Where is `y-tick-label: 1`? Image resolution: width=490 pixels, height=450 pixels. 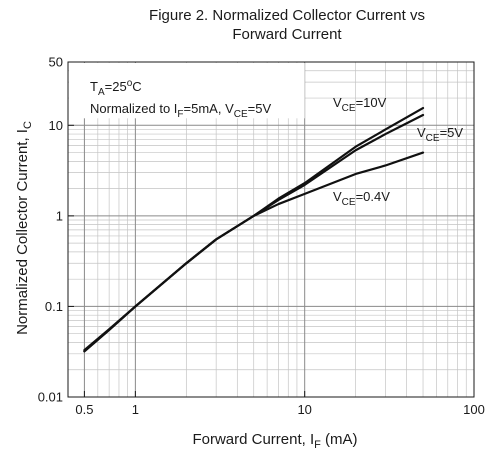 y-tick-label: 1 is located at coordinates (59, 215).